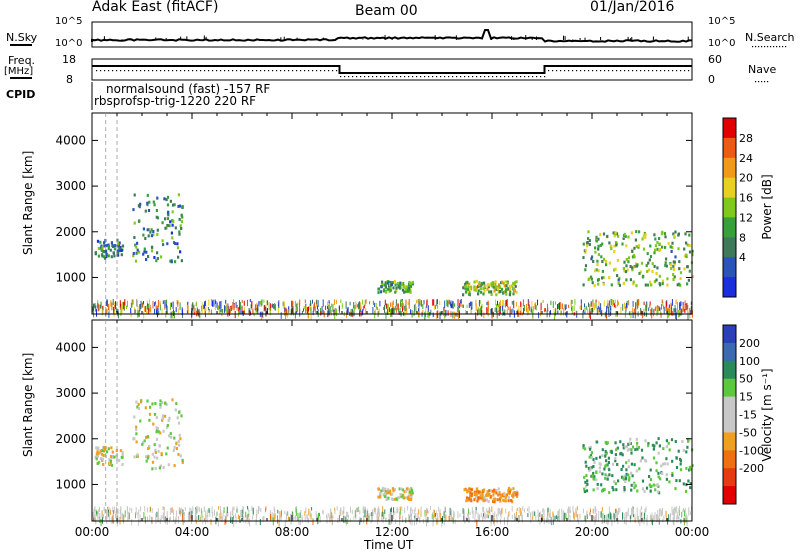 The height and width of the screenshot is (554, 800). I want to click on beam-title: Beam 00, so click(386, 11).